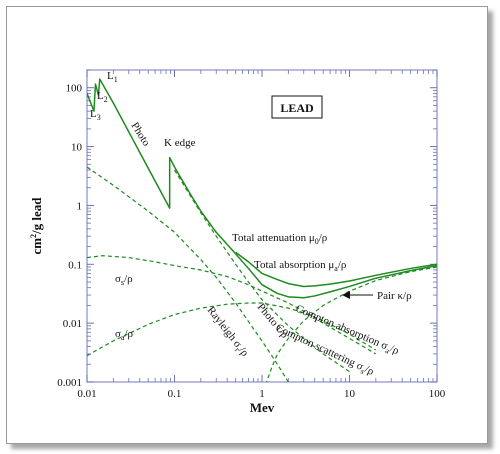 The image size is (500, 454). What do you see at coordinates (86, 394) in the screenshot?
I see `x-tick-label: 0.01` at bounding box center [86, 394].